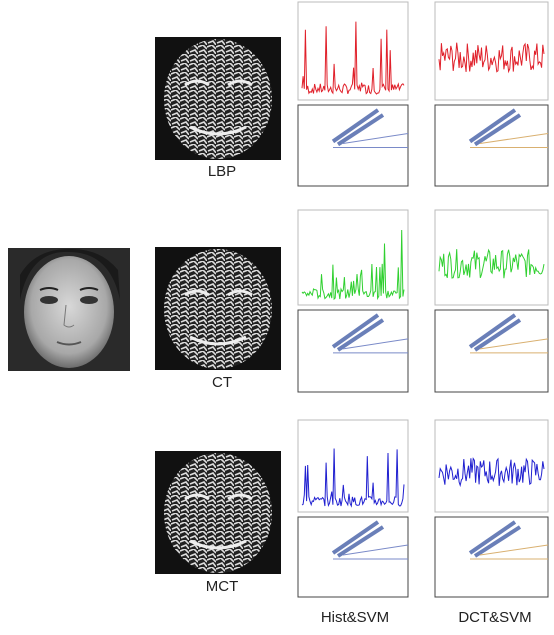 This screenshot has width=554, height=635. What do you see at coordinates (355, 617) in the screenshot?
I see `column-label: Hist&SVM` at bounding box center [355, 617].